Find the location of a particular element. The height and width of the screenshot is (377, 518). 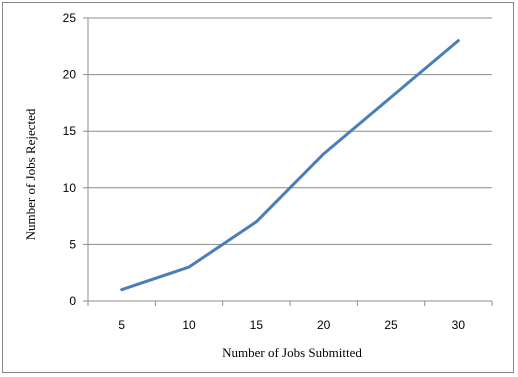

y-tick-label: 10 is located at coordinates (70, 188).